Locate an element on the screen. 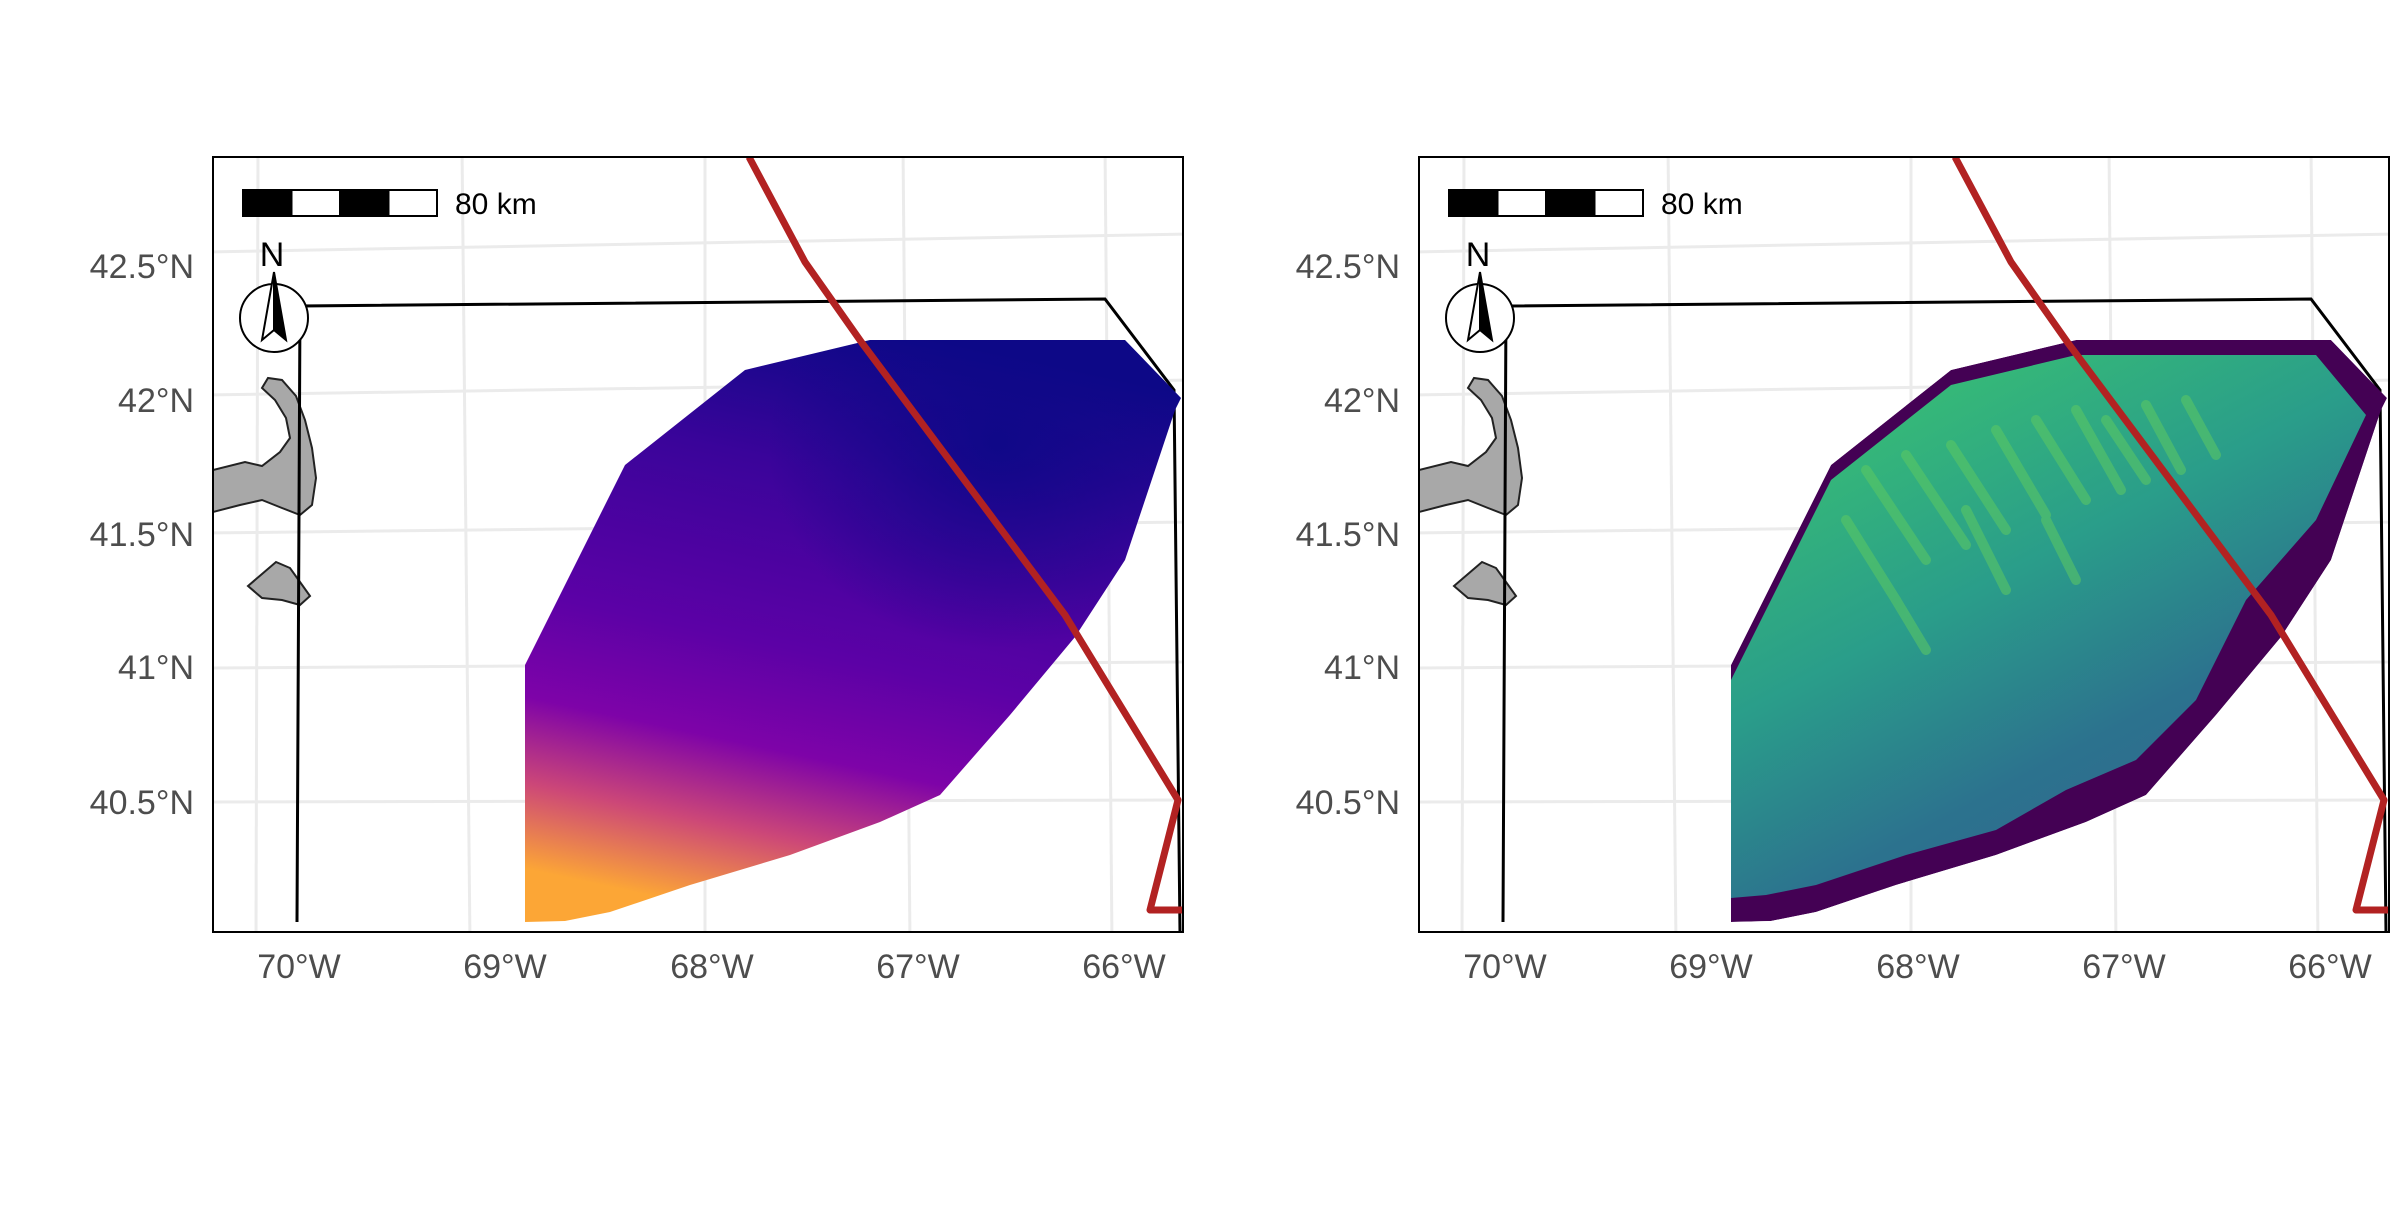  raster-fill is located at coordinates (2048, 626).